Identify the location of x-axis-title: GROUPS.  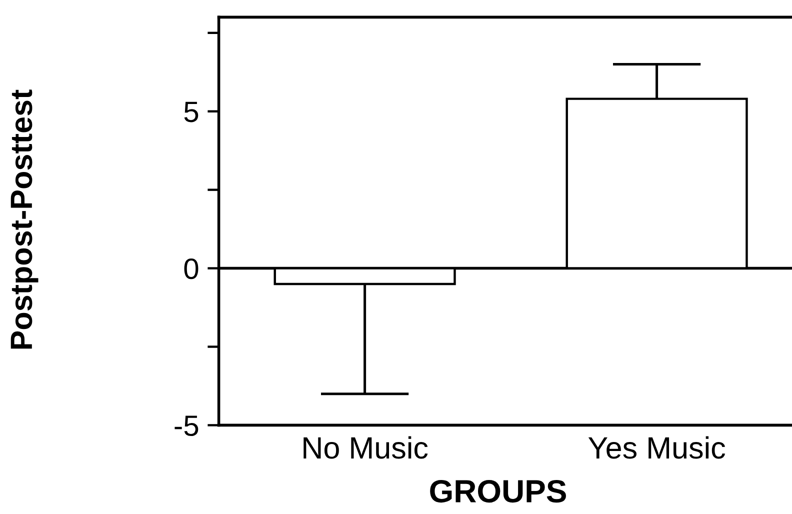
(498, 491).